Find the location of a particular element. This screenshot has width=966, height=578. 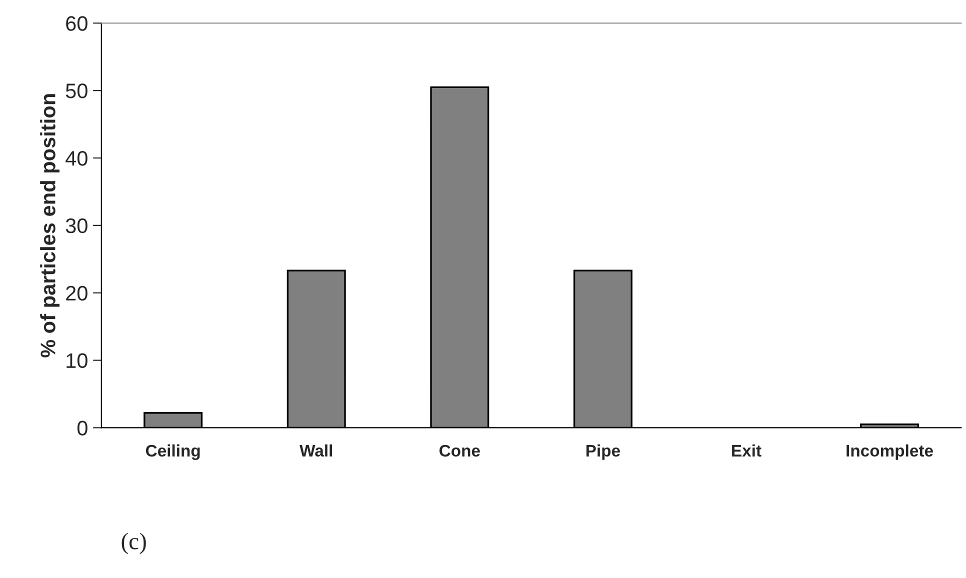

y-tick-label: 50 is located at coordinates (77, 91).